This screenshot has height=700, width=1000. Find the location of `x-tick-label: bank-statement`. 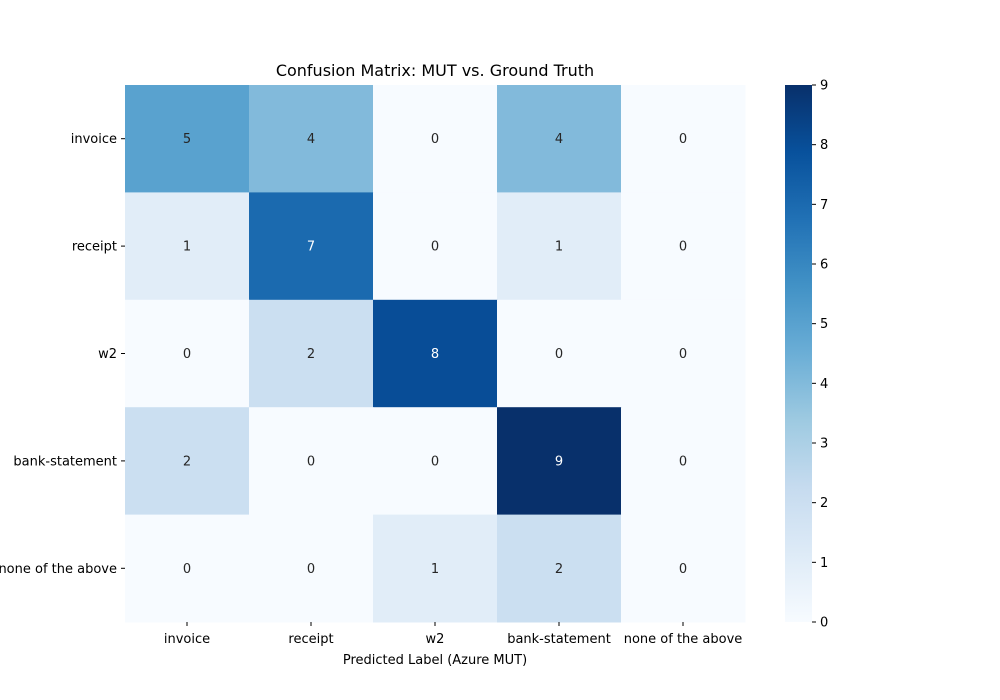

x-tick-label: bank-statement is located at coordinates (559, 639).